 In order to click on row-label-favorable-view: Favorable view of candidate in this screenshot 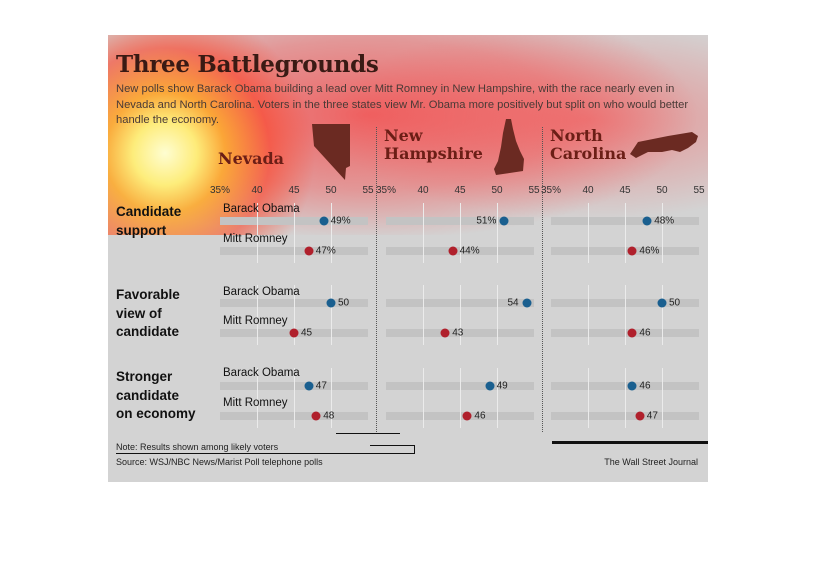, I will do `click(148, 313)`.